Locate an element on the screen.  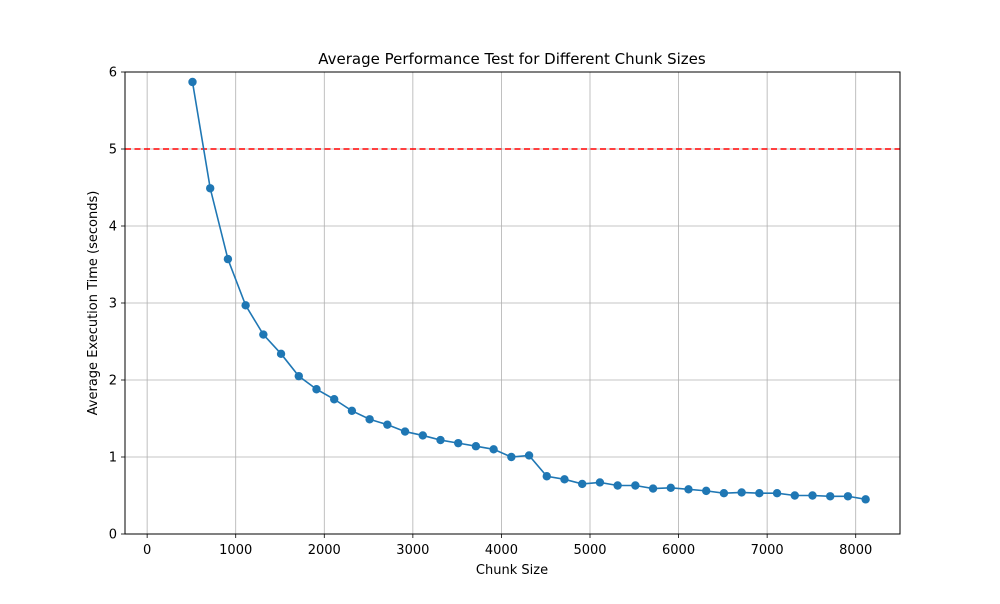
x-tick-label: 1000 is located at coordinates (235, 550).